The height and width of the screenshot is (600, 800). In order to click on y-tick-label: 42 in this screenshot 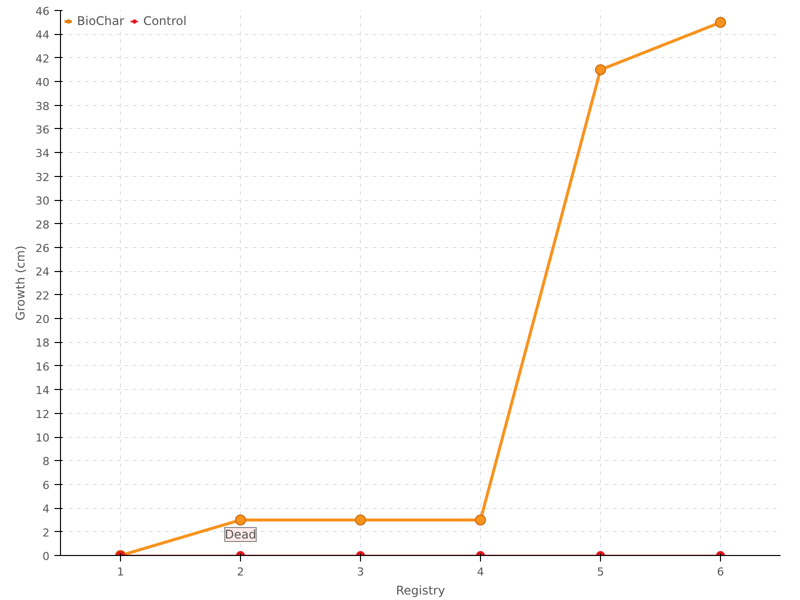, I will do `click(43, 59)`.